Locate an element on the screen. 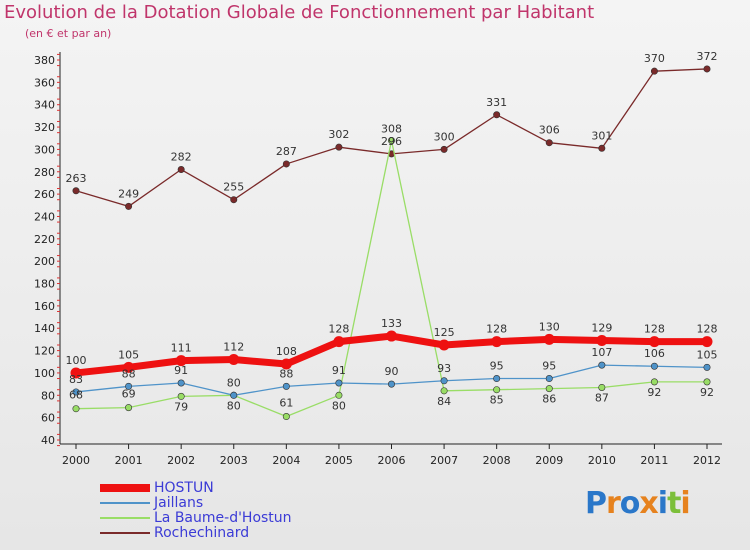 This screenshot has width=750, height=550. y-tick-label: 280 is located at coordinates (44, 172).